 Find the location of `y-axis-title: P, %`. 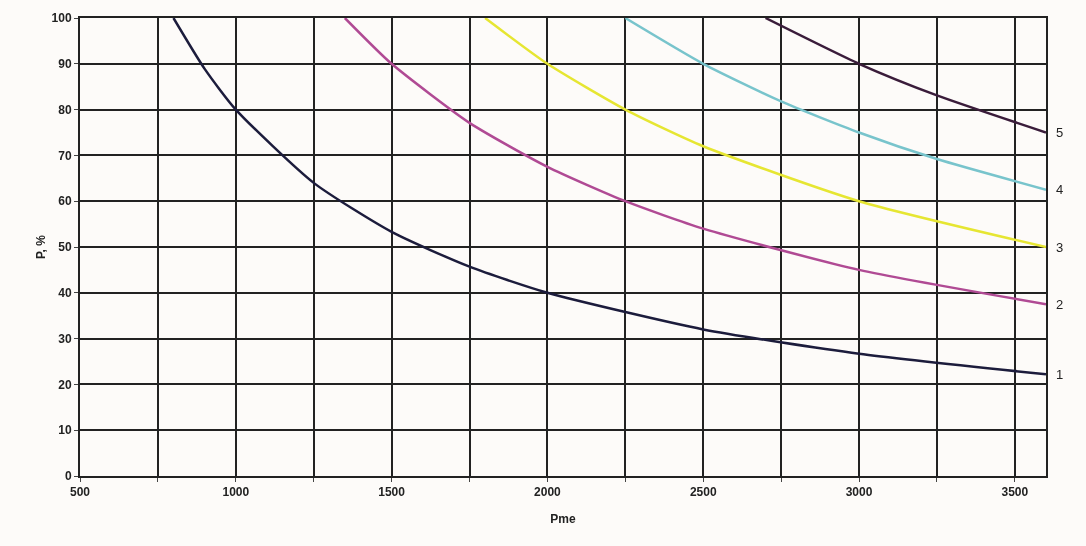

y-axis-title: P, % is located at coordinates (41, 246).